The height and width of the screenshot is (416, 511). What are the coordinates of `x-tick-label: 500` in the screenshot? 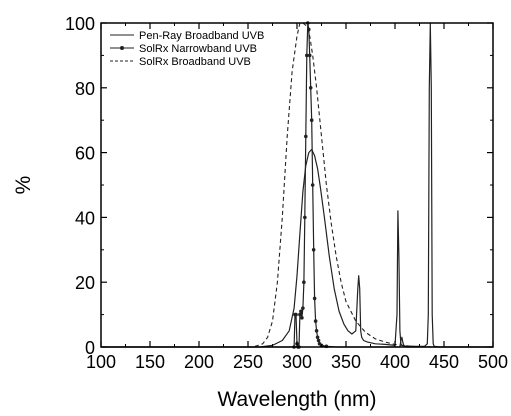 It's located at (493, 362).